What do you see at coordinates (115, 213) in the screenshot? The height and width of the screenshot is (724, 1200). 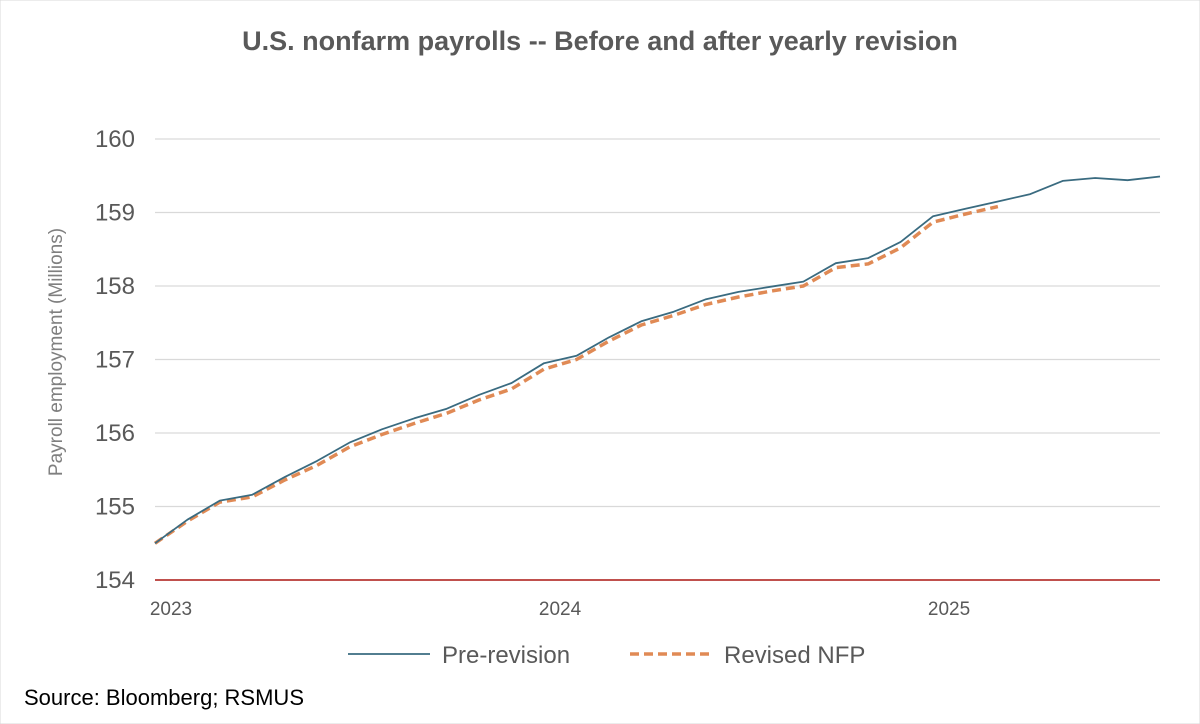 I see `y-tick-label: 159` at bounding box center [115, 213].